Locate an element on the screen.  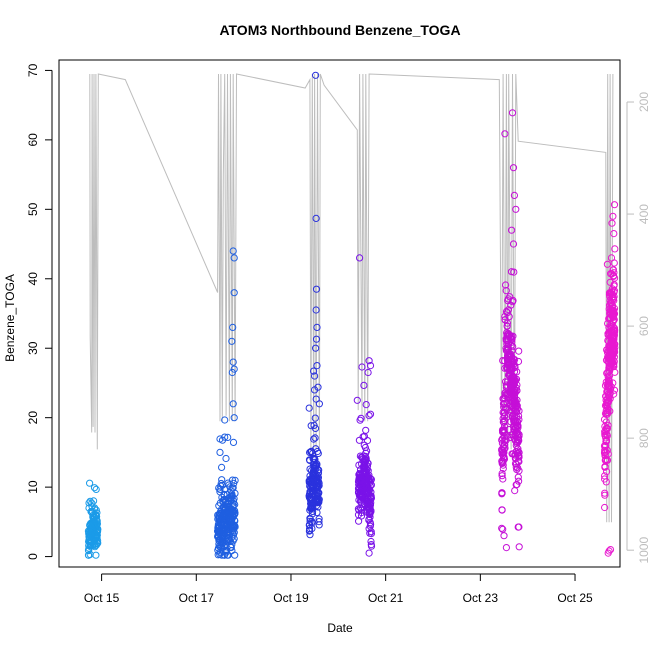
y-tick-label: 20 is located at coordinates (33, 418).